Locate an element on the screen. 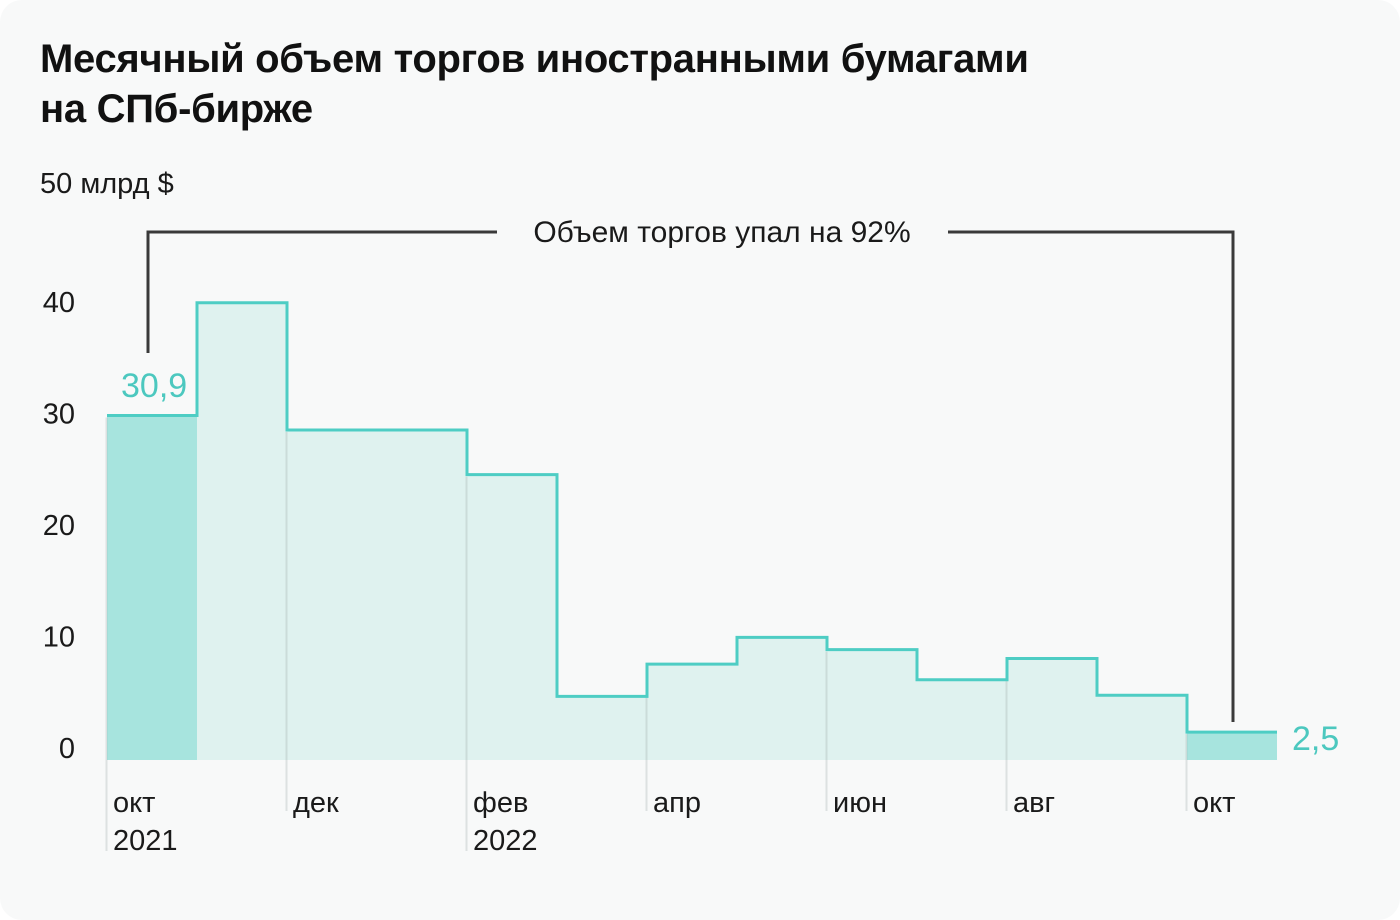 The height and width of the screenshot is (920, 1400). x-axis-year-label: 2021 is located at coordinates (145, 841).